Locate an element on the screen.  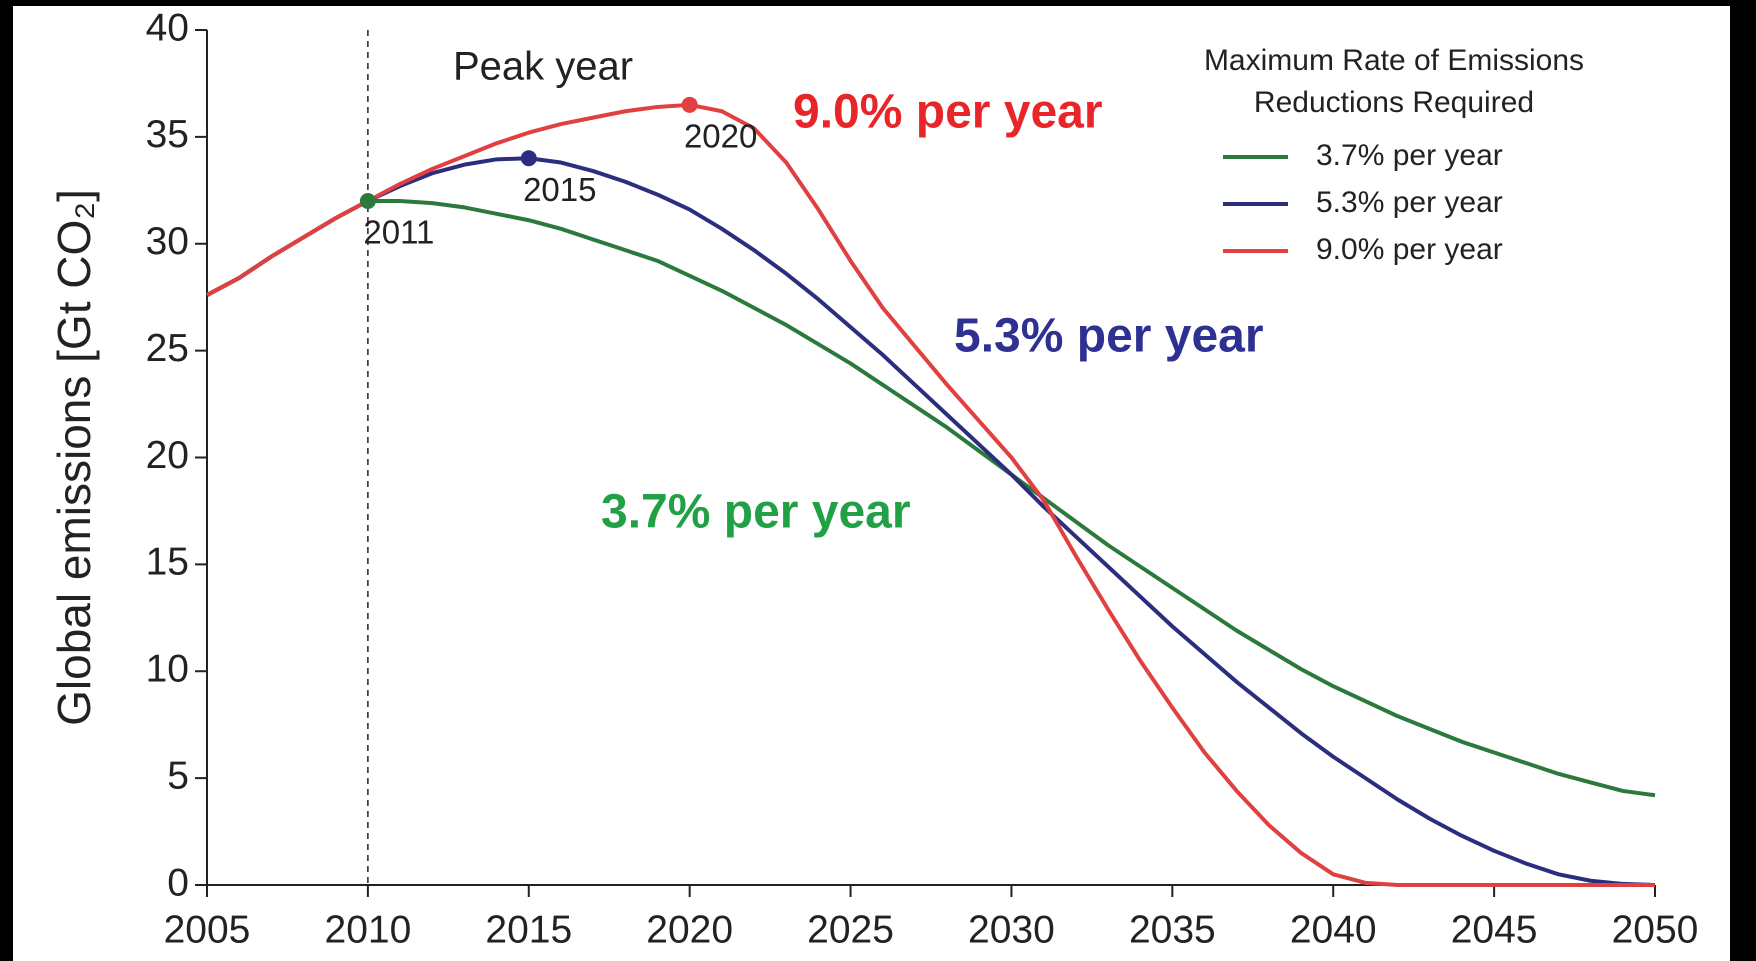
y-tick-label: 40 is located at coordinates (167, 27).